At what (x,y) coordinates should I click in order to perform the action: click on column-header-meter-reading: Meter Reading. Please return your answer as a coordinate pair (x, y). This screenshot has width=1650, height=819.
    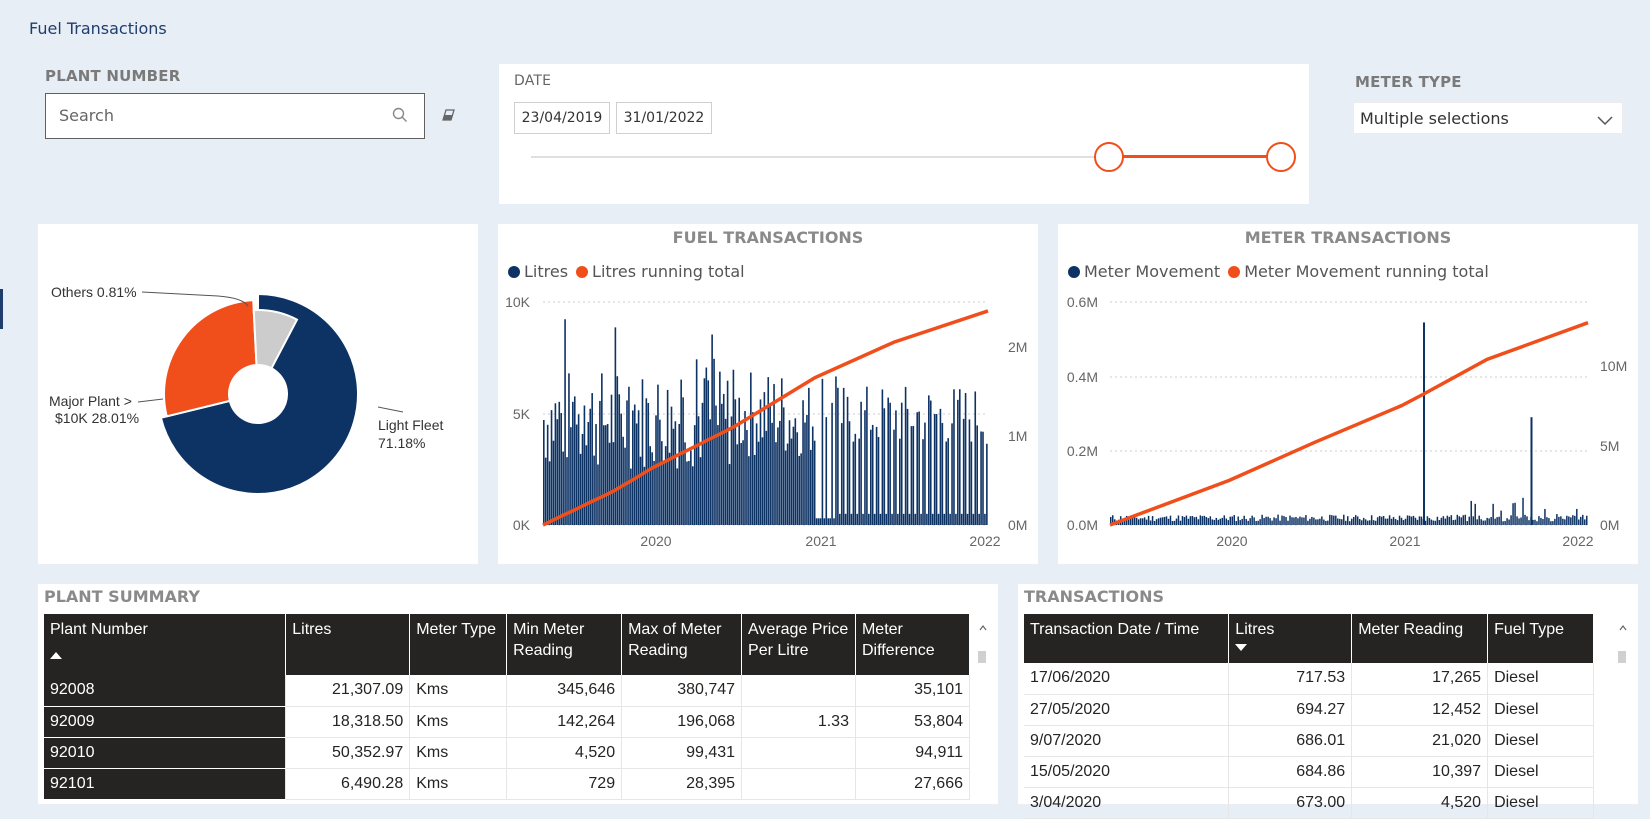
    Looking at the image, I should click on (1420, 638).